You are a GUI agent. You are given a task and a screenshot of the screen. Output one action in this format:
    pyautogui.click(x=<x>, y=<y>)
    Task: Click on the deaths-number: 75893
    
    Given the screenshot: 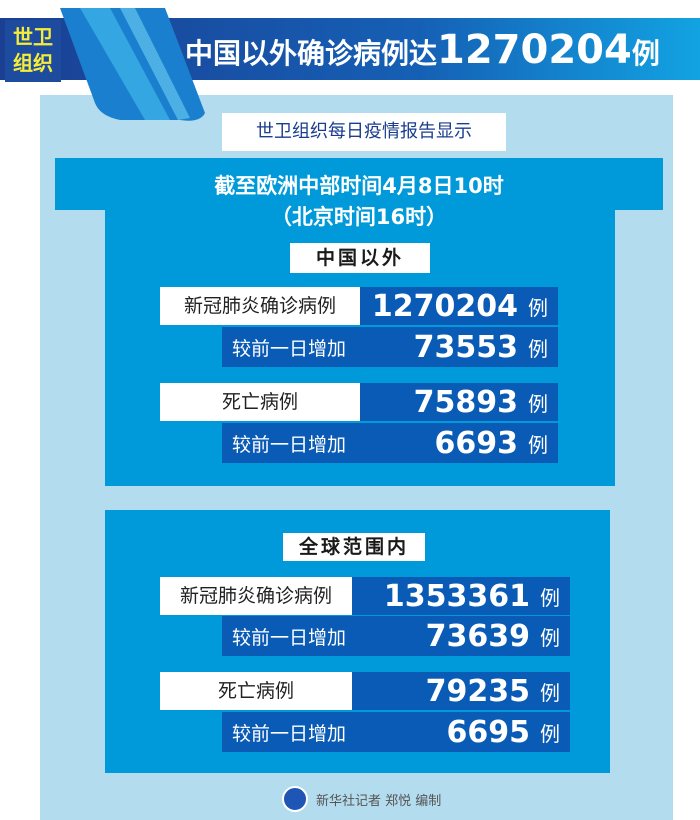 What is the action you would take?
    pyautogui.click(x=465, y=402)
    